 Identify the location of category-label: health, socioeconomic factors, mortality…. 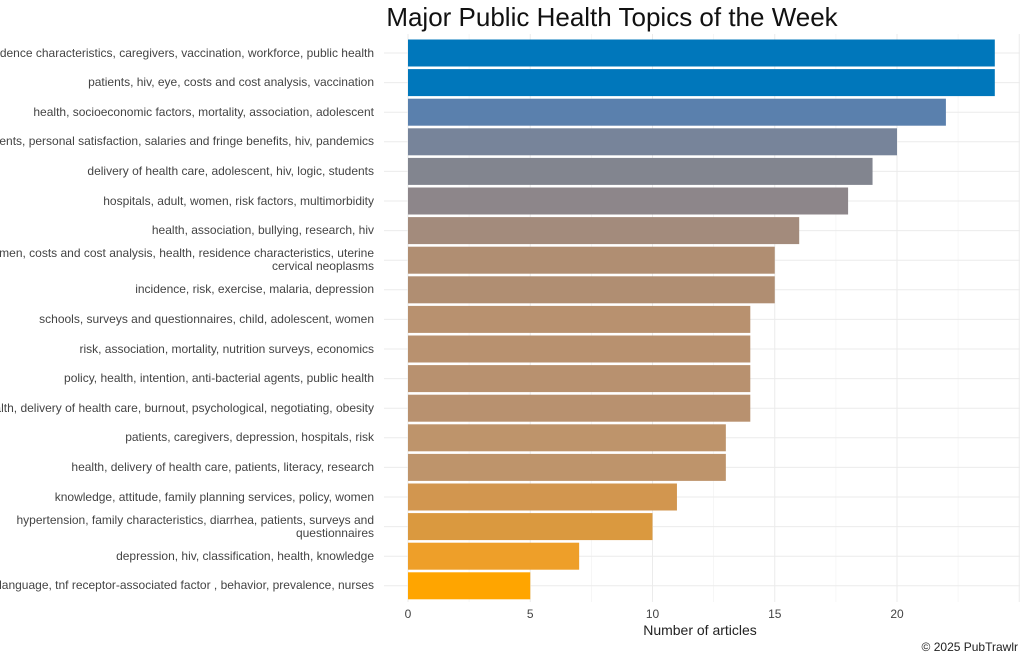
(203, 111).